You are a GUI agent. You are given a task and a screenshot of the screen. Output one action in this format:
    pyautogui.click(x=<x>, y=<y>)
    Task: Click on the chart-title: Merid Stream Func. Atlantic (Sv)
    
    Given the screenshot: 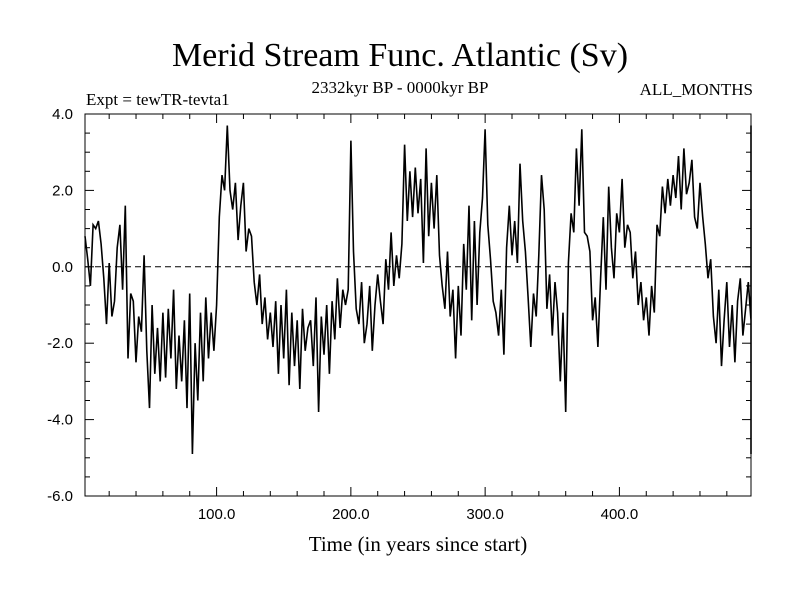 What is the action you would take?
    pyautogui.click(x=400, y=55)
    